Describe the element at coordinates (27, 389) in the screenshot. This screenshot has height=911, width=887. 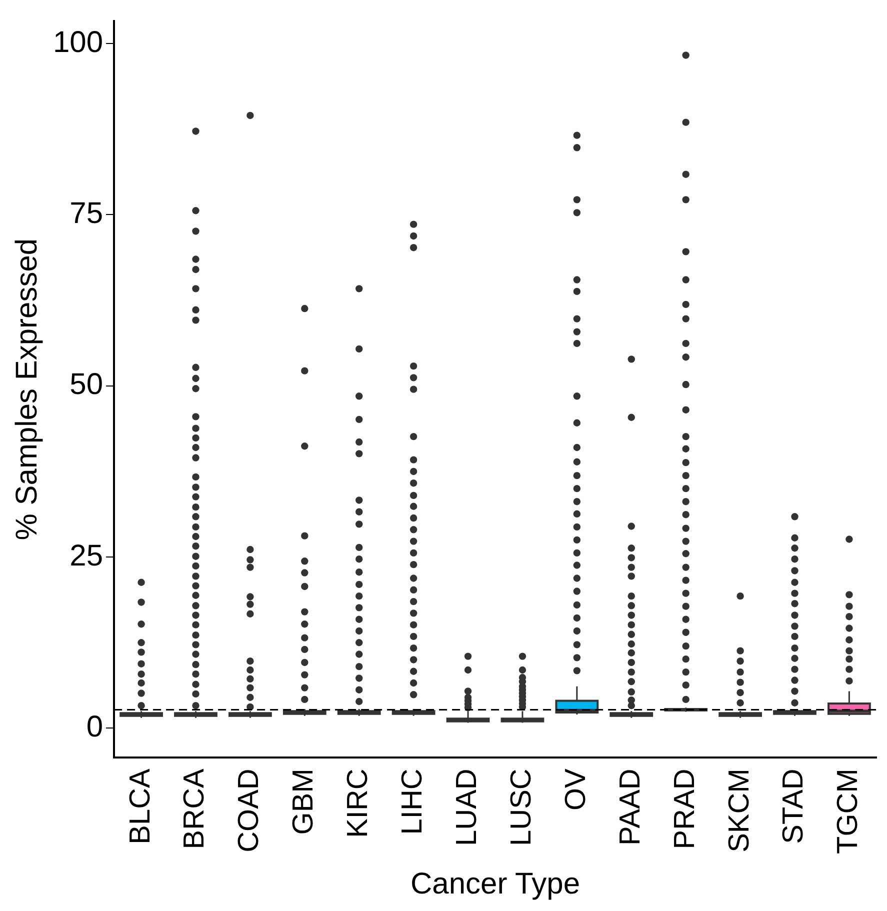
I see `y-axis-title: % Samples Expressed` at that location.